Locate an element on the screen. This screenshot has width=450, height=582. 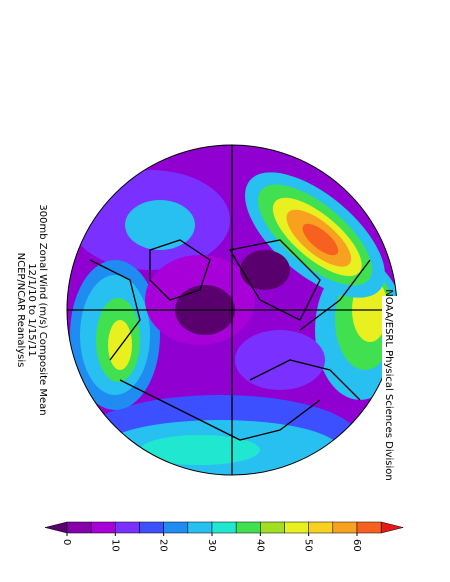
credit-box is located at coordinates (390, 385).